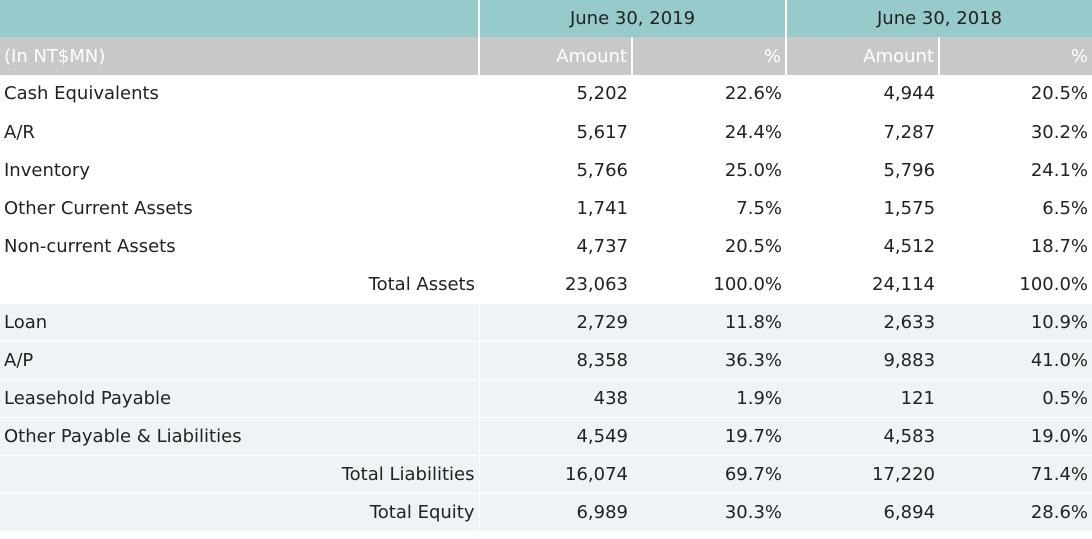 The height and width of the screenshot is (539, 1092). I want to click on percent-2018: 100.0%, so click(1015, 284).